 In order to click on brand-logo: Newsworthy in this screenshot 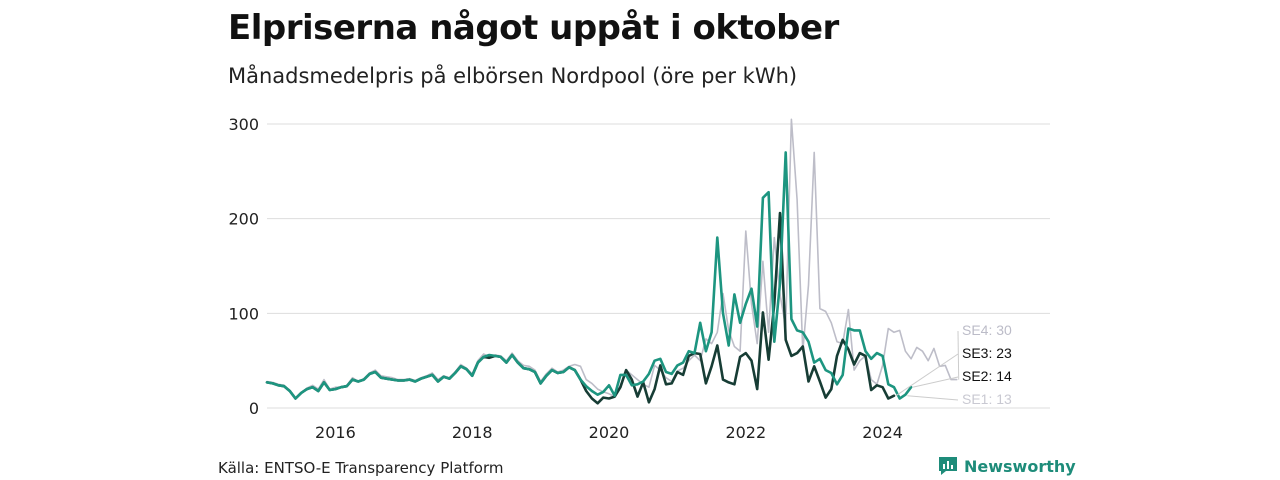, I will do `click(1007, 466)`.